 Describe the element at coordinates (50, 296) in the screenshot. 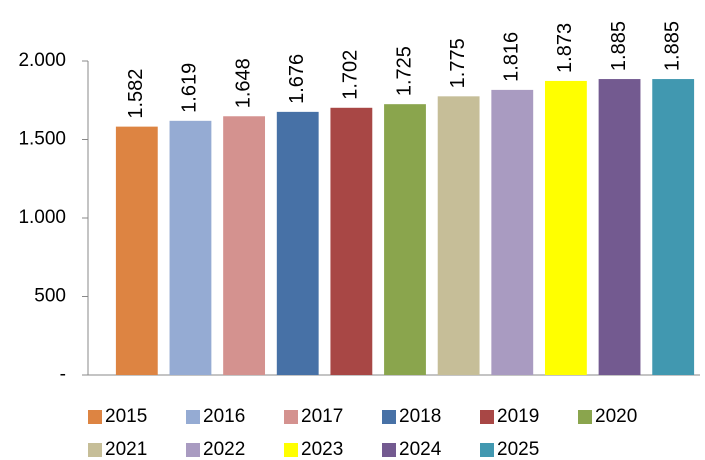

I see `y-tick-label: 500` at that location.